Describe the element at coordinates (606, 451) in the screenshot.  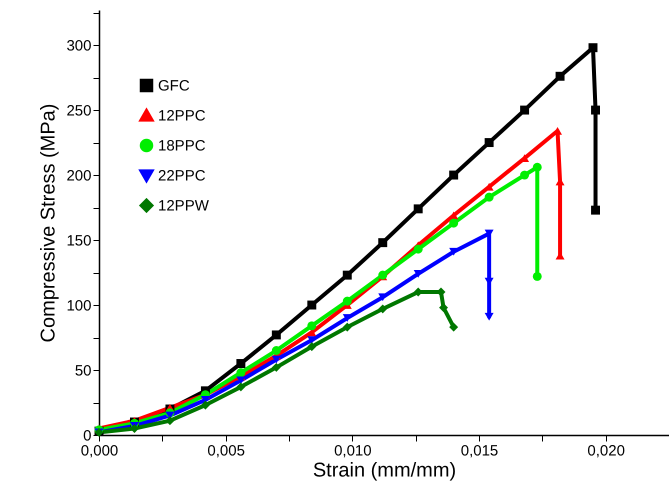
I see `x-tick-label: 0,020` at that location.